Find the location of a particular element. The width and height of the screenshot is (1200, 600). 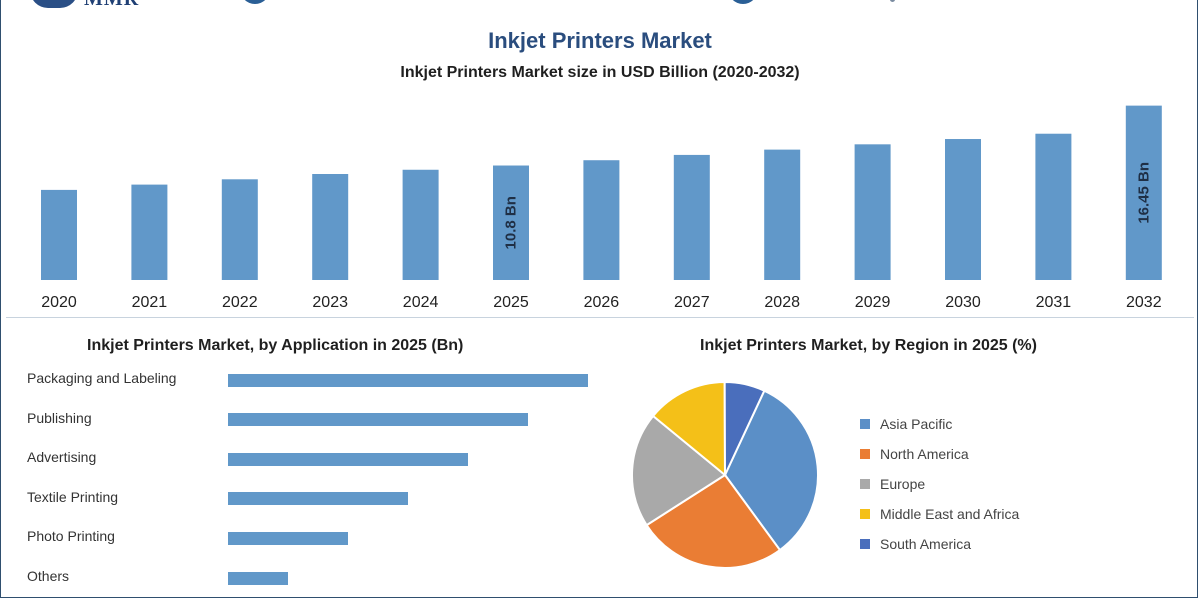

region-pie-chart is located at coordinates (725, 474).